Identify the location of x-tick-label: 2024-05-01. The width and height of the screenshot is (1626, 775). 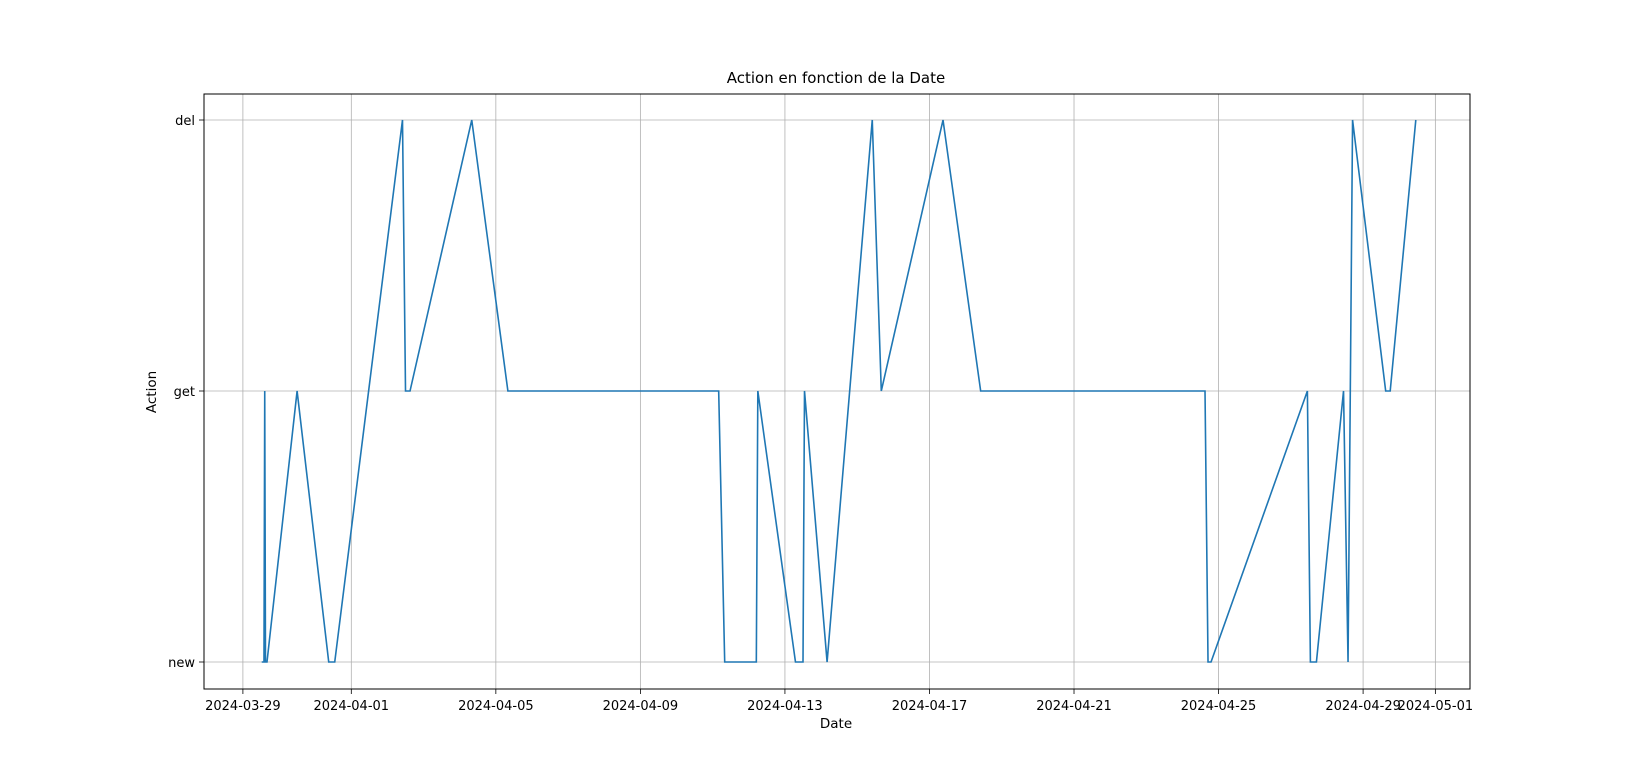
(1436, 706).